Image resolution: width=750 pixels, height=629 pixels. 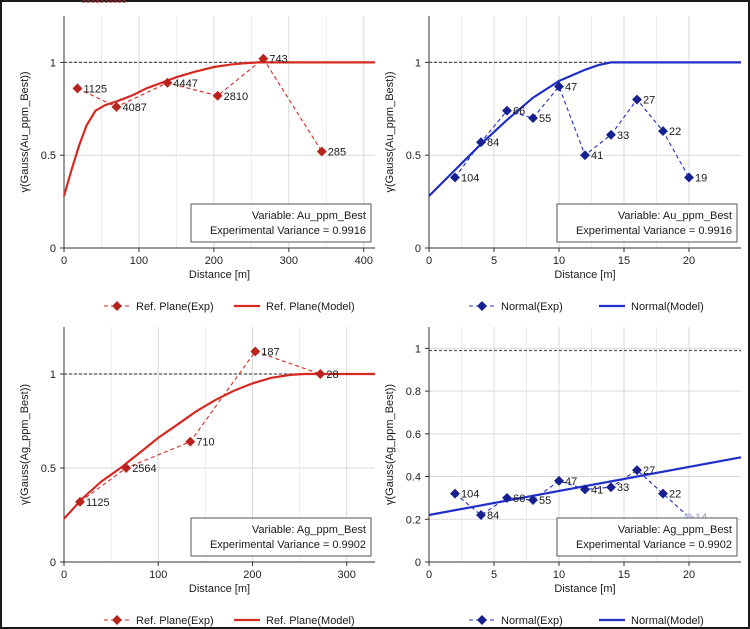 I want to click on data-label: 1125, so click(x=95, y=89).